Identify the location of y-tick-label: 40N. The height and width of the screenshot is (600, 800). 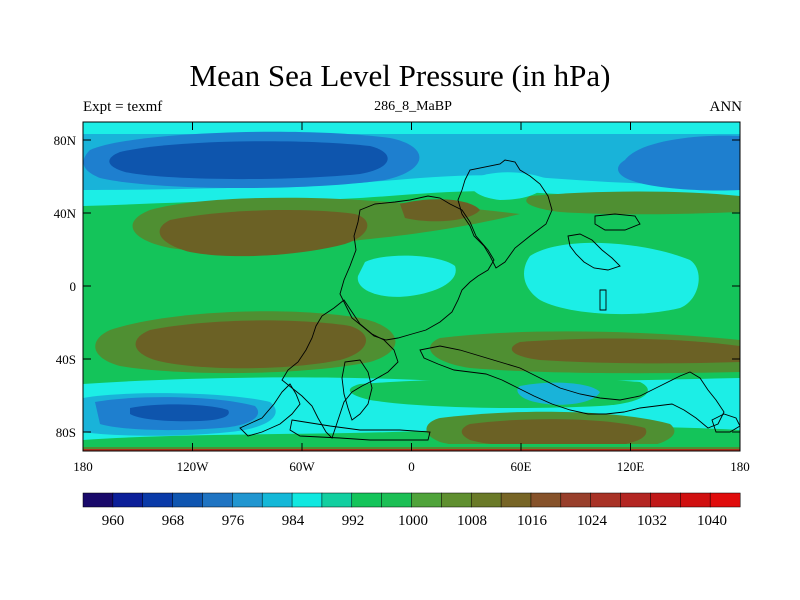
(65, 213).